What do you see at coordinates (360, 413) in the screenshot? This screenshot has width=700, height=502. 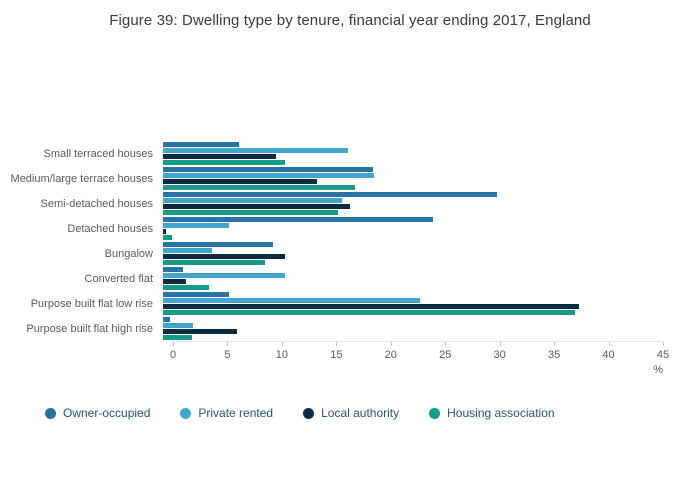 I see `legend-label: Local authority` at bounding box center [360, 413].